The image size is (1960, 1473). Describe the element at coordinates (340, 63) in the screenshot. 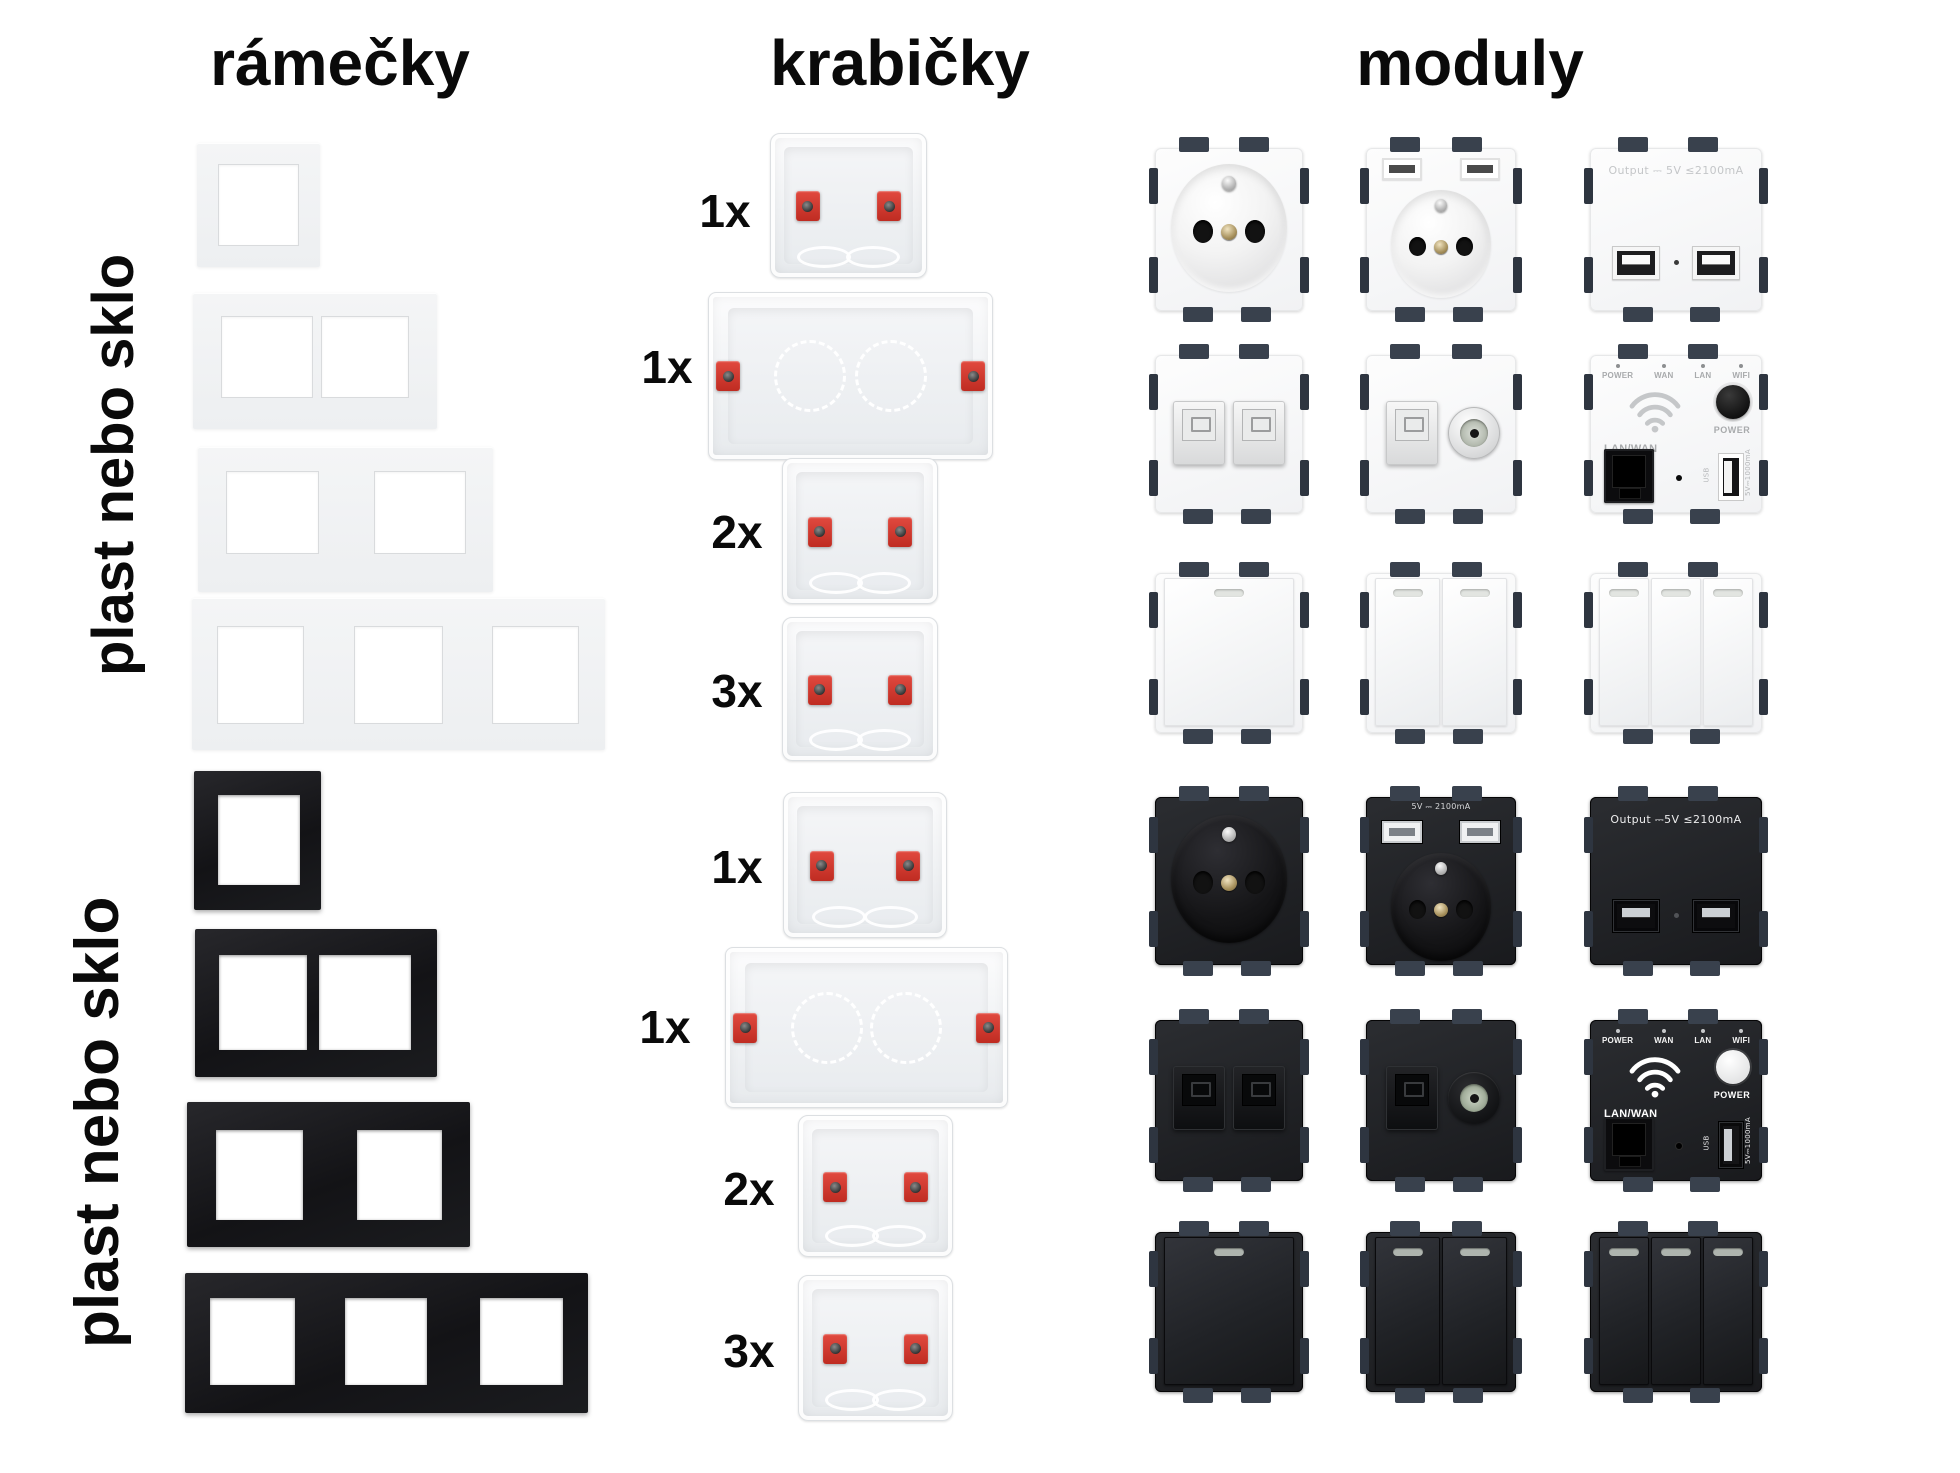

I see `column-header-frames: rámečky` at that location.